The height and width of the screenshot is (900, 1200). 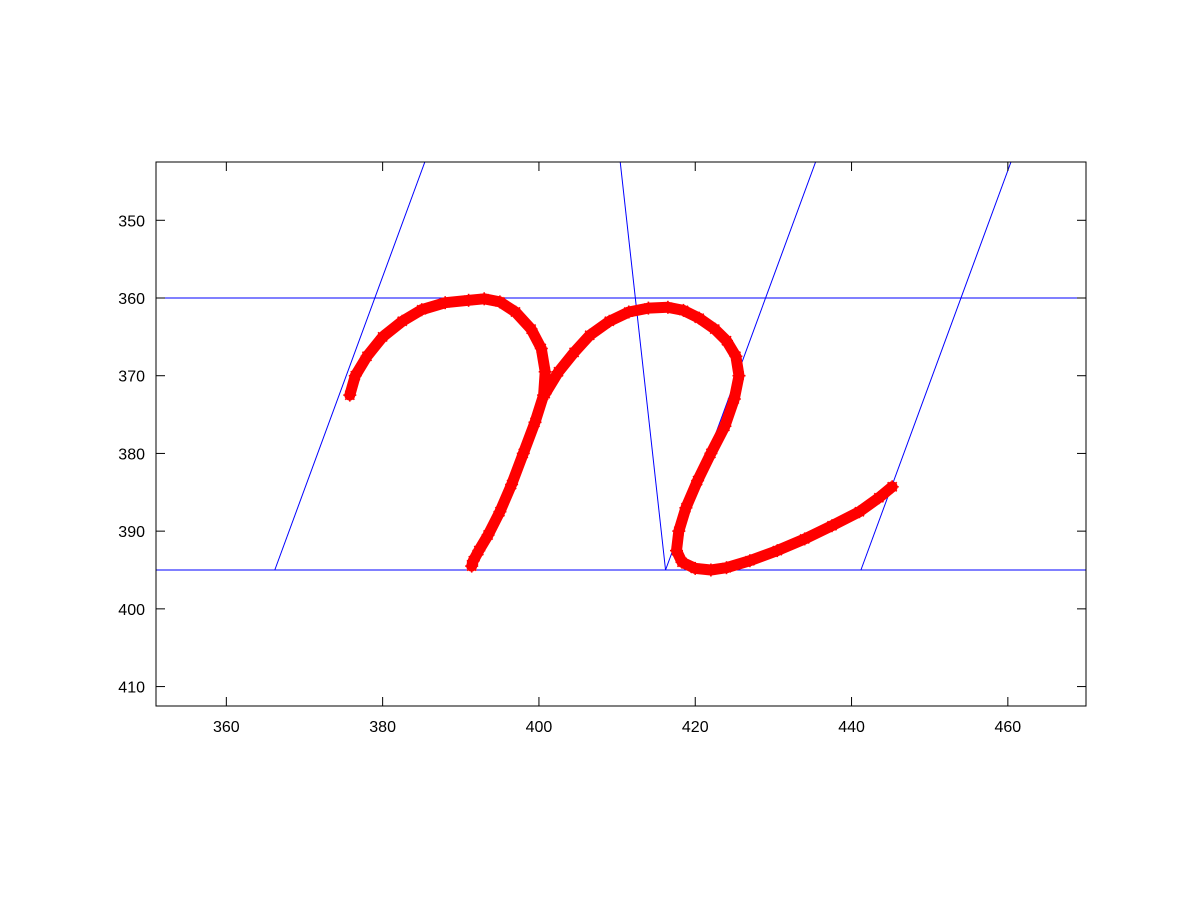 I want to click on x-tick-label: 460, so click(x=1007, y=727).